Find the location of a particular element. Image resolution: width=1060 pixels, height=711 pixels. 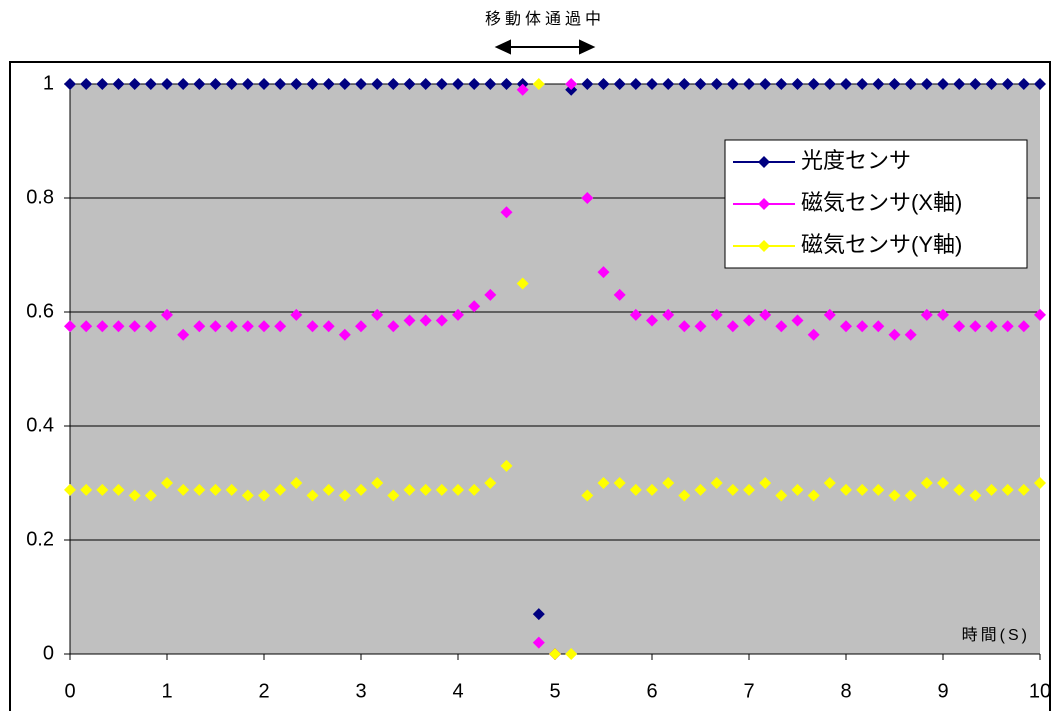

annotation-arrow is located at coordinates (545, 47).